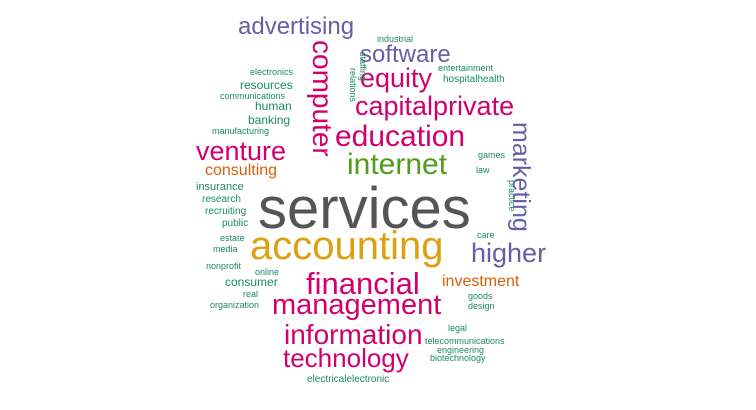  Describe the element at coordinates (435, 106) in the screenshot. I see `word-capitalprivate: capitalprivate` at that location.